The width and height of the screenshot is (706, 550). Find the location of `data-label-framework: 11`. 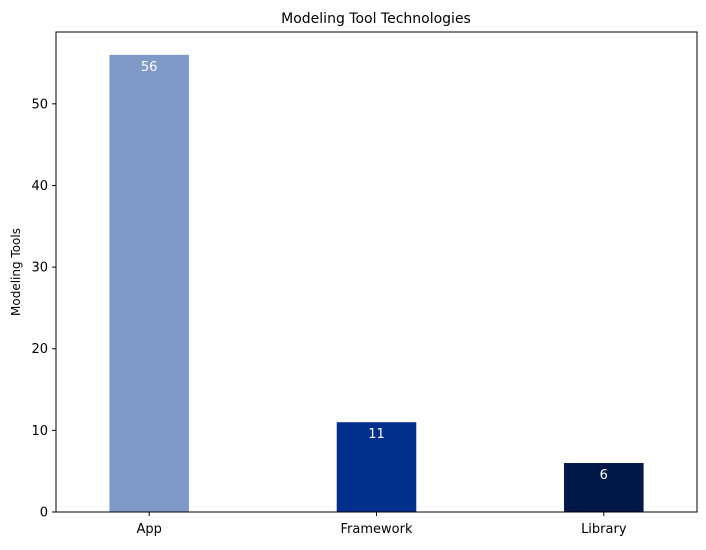

data-label-framework: 11 is located at coordinates (376, 434).